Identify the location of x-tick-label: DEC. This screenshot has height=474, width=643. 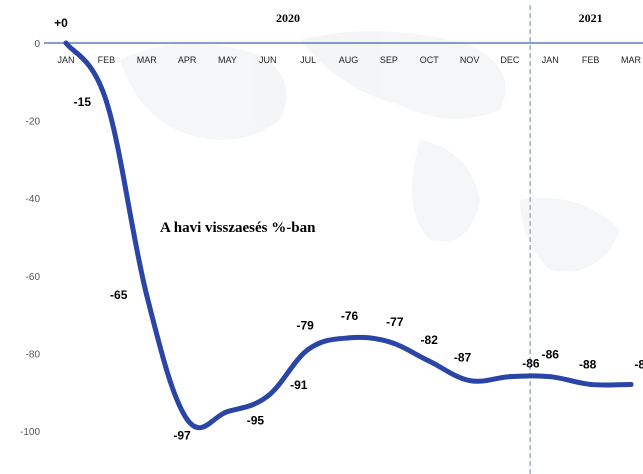
(510, 60).